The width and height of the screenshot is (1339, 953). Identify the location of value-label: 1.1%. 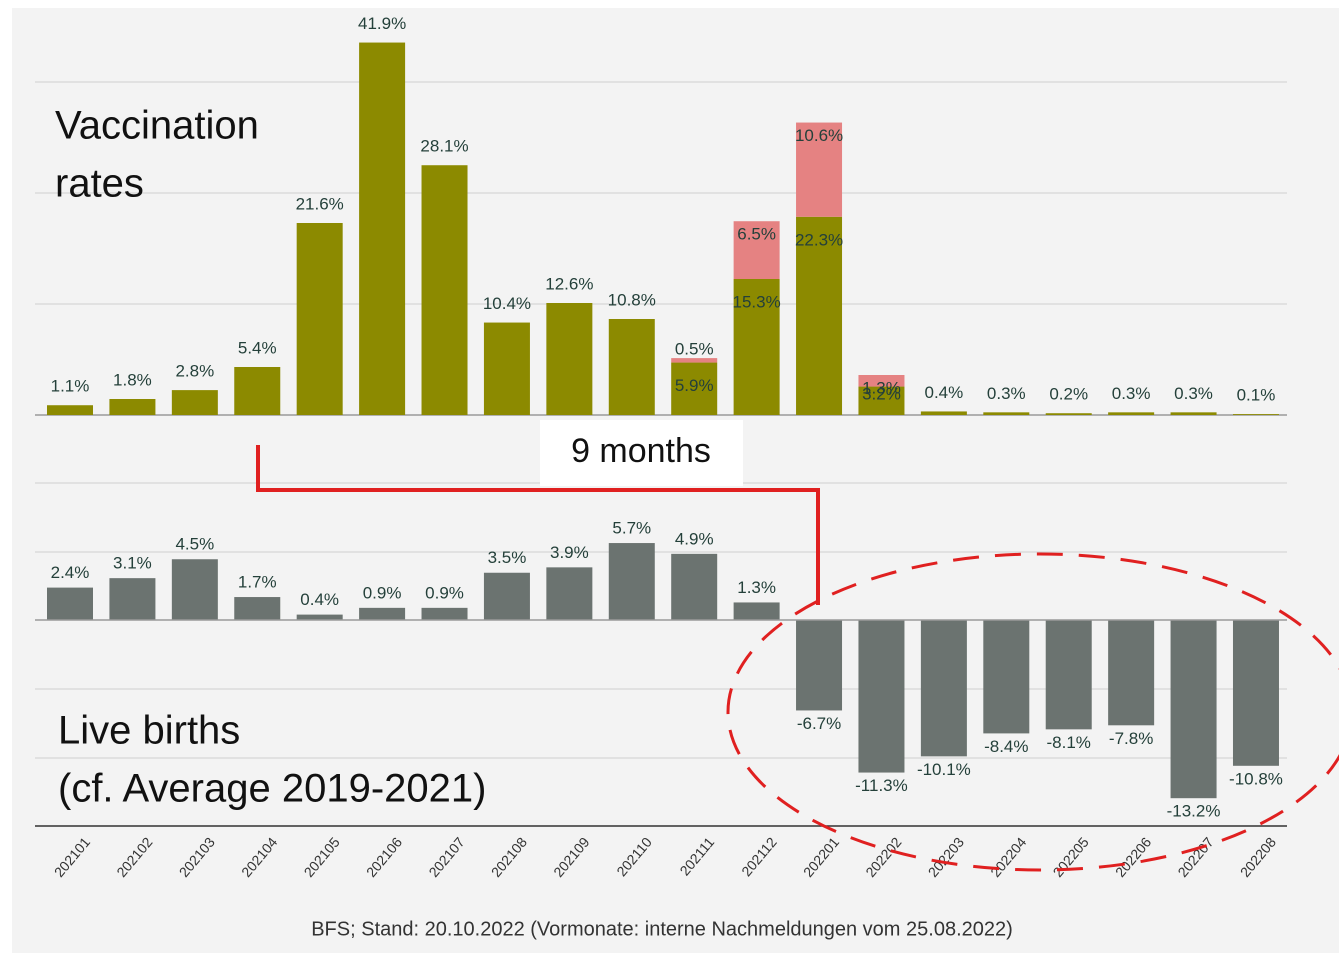
(70, 386).